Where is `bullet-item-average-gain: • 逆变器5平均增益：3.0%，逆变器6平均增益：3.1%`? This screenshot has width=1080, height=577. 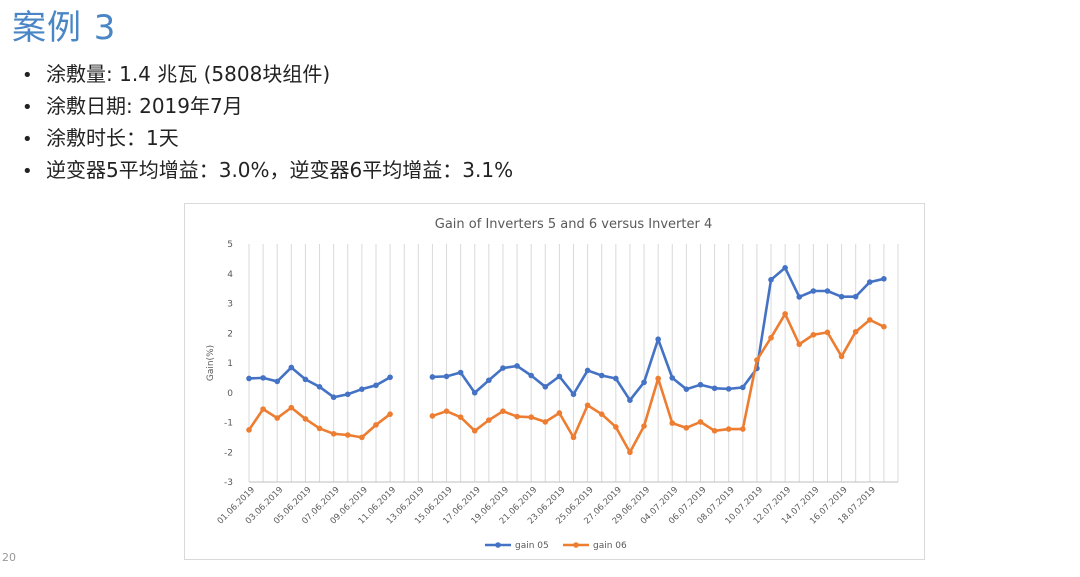 bullet-item-average-gain: • 逆变器5平均增益：3.0%，逆变器6平均增益：3.1% is located at coordinates (267, 170).